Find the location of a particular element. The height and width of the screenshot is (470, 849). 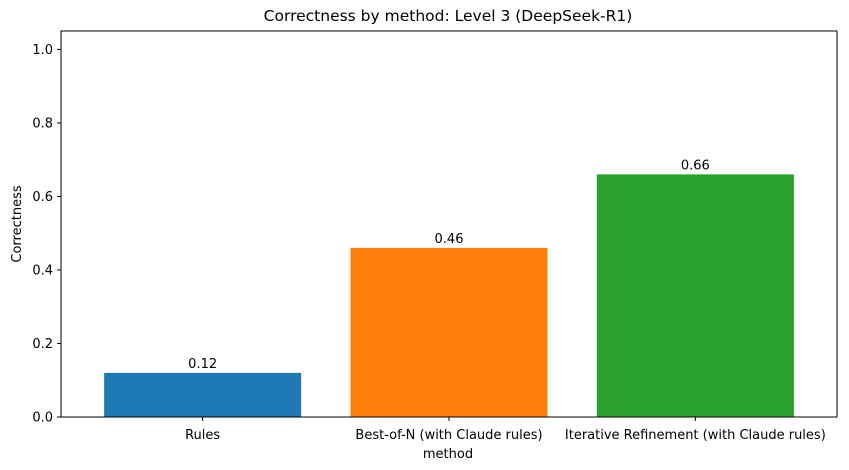

y-tick-label: 0.0 is located at coordinates (42, 418).